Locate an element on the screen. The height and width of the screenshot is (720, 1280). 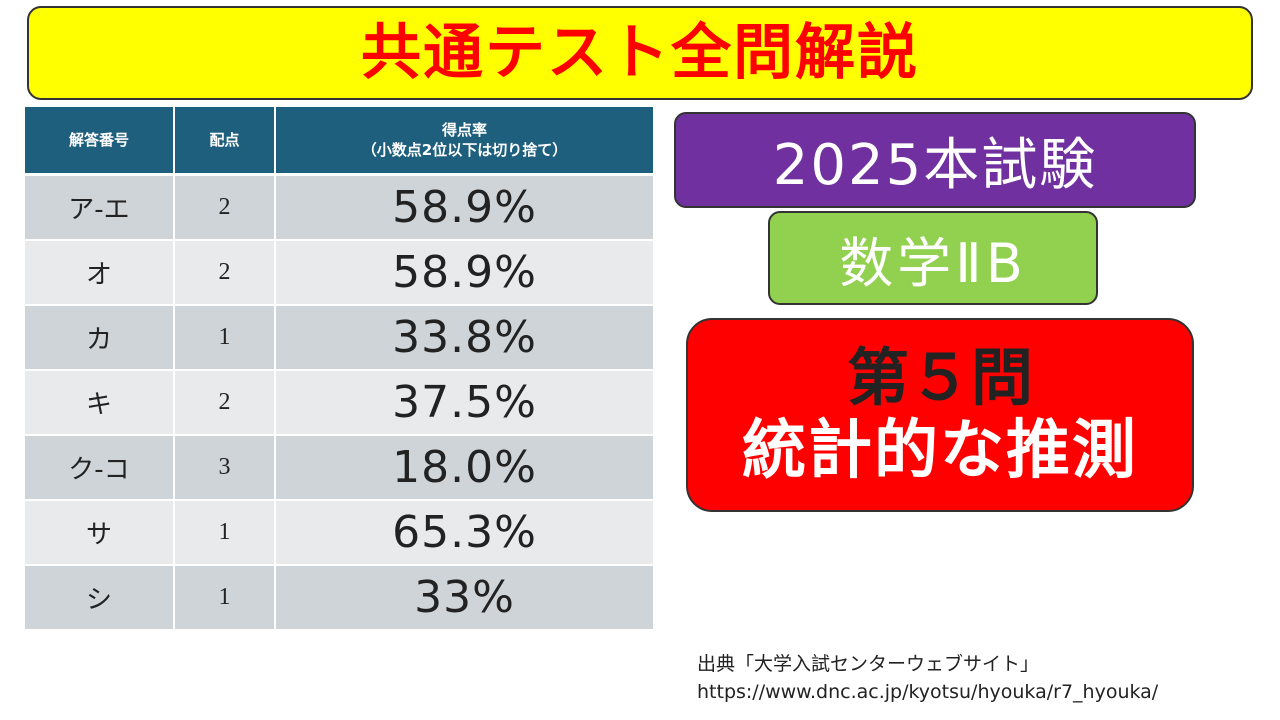
points-cell: 3 is located at coordinates (225, 468).